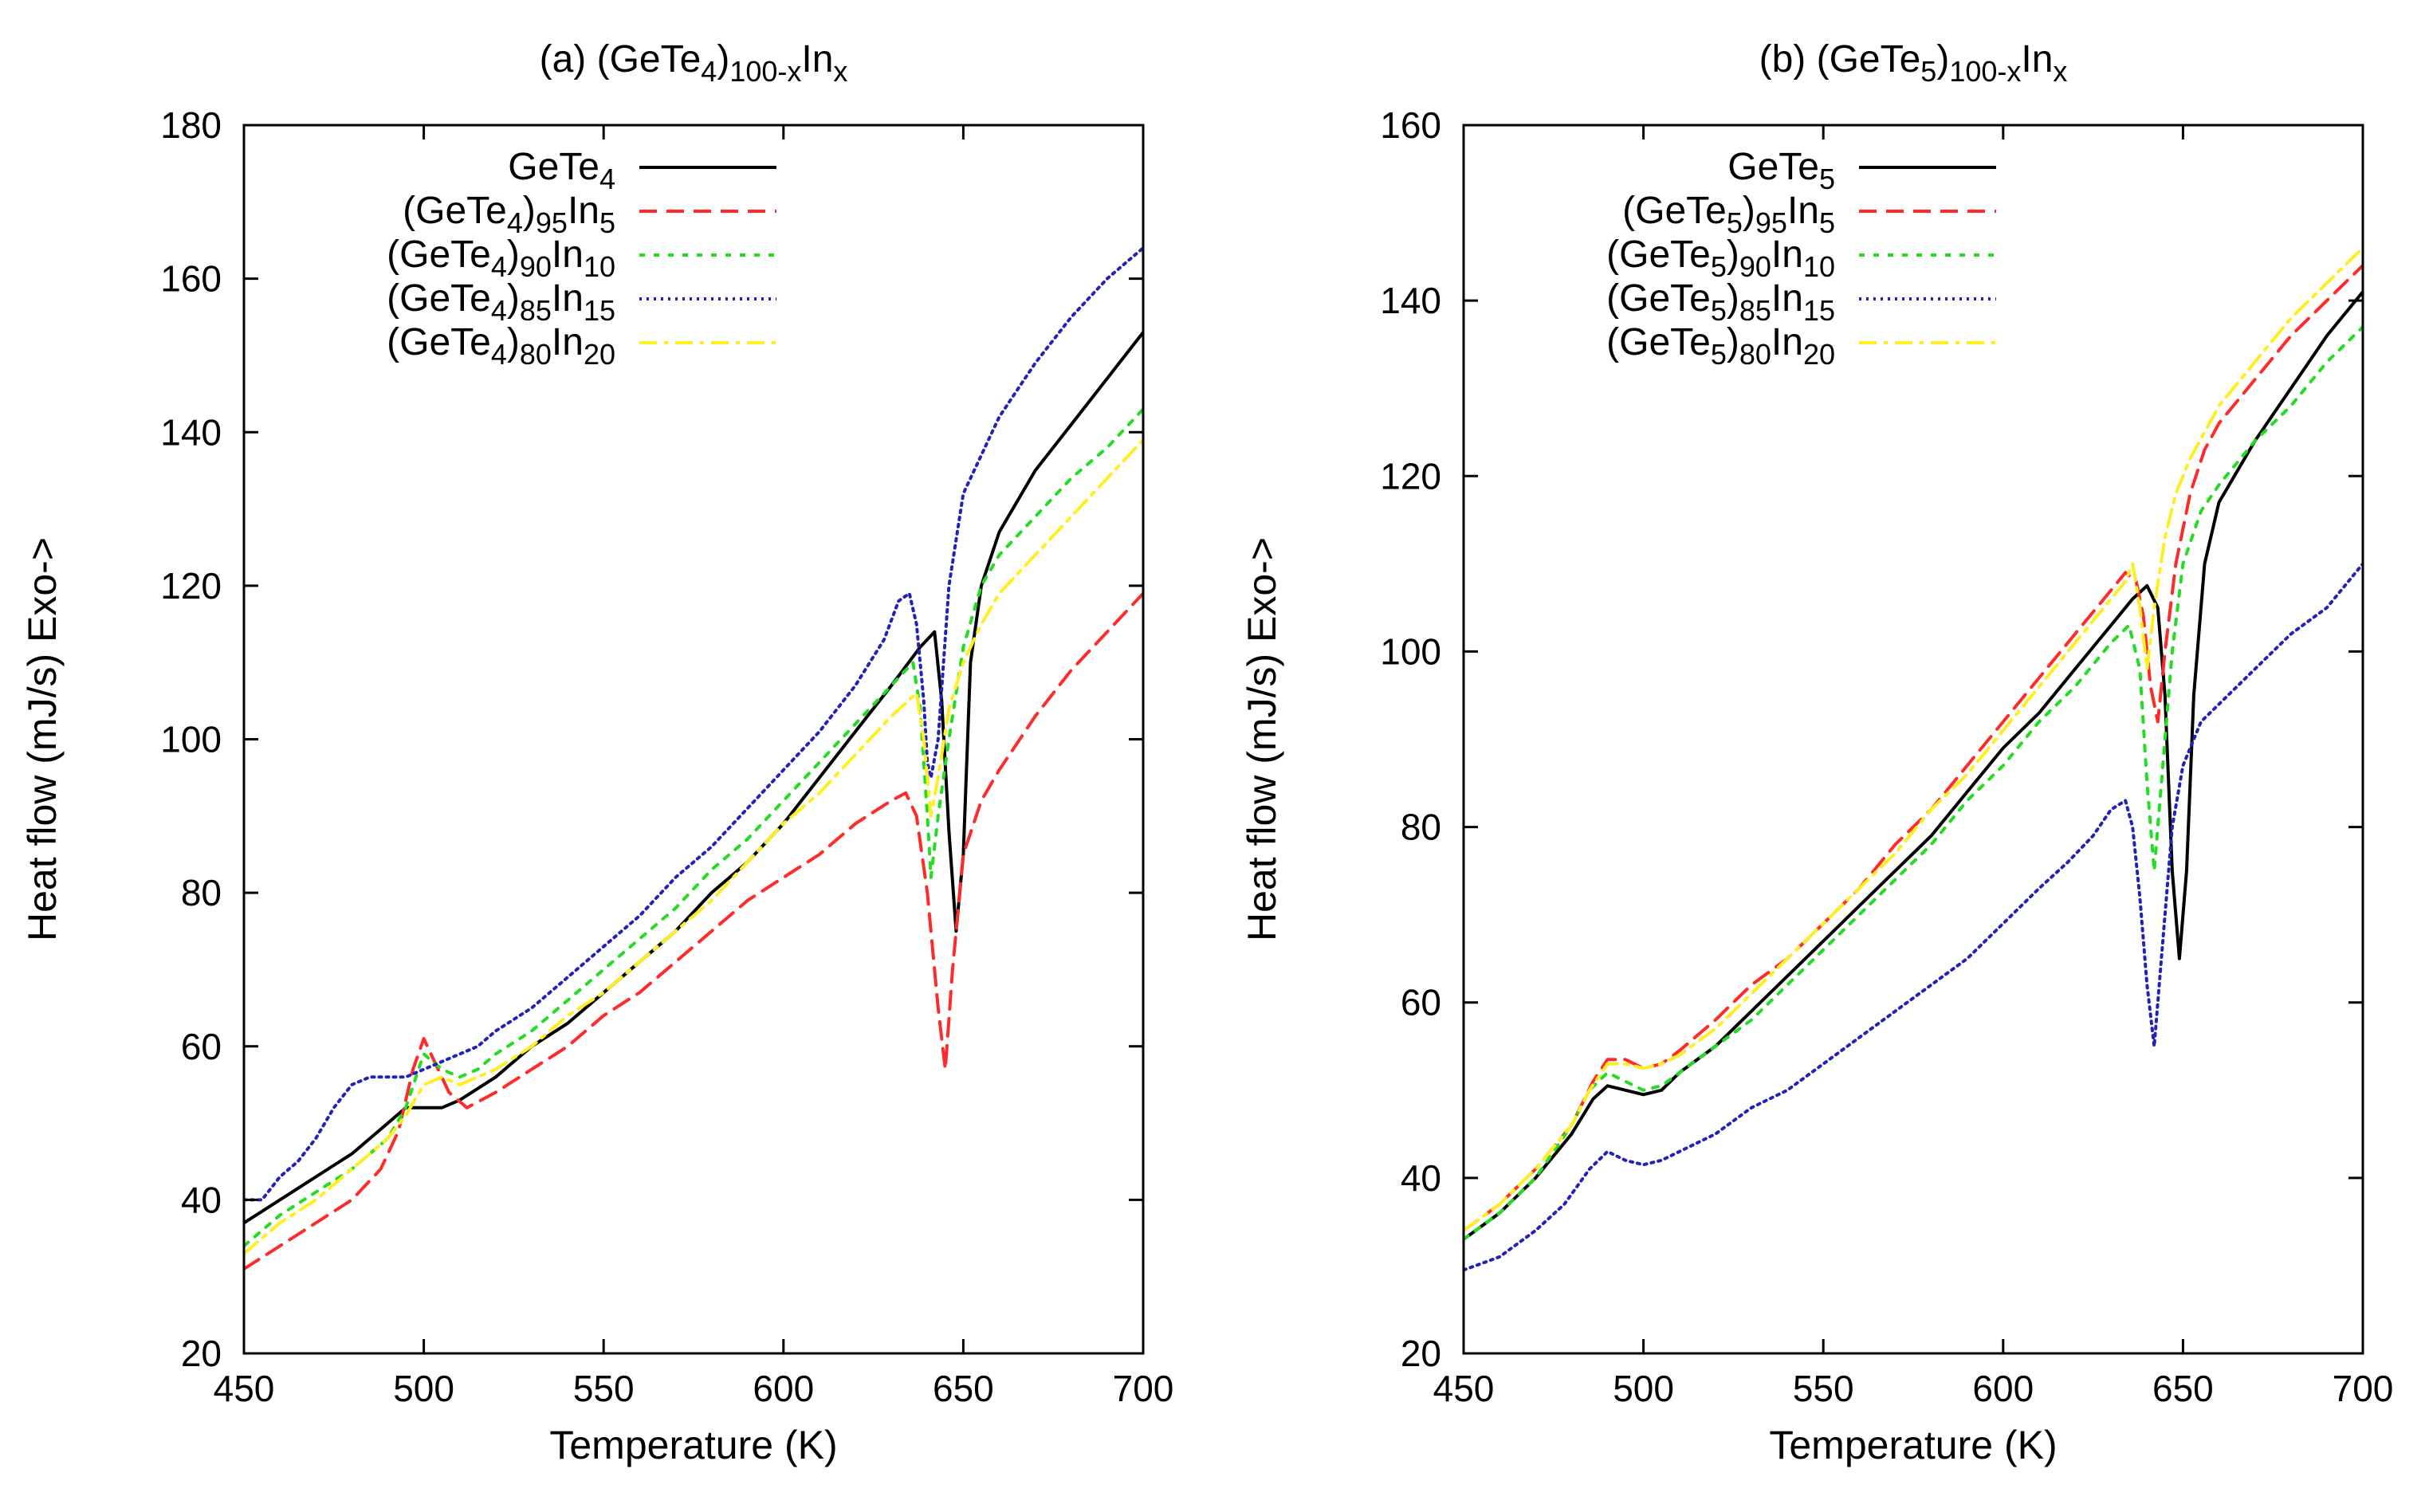 This screenshot has height=1512, width=2429. Describe the element at coordinates (501, 302) in the screenshot. I see `legend-label-4: (GeTe4)85In15` at that location.